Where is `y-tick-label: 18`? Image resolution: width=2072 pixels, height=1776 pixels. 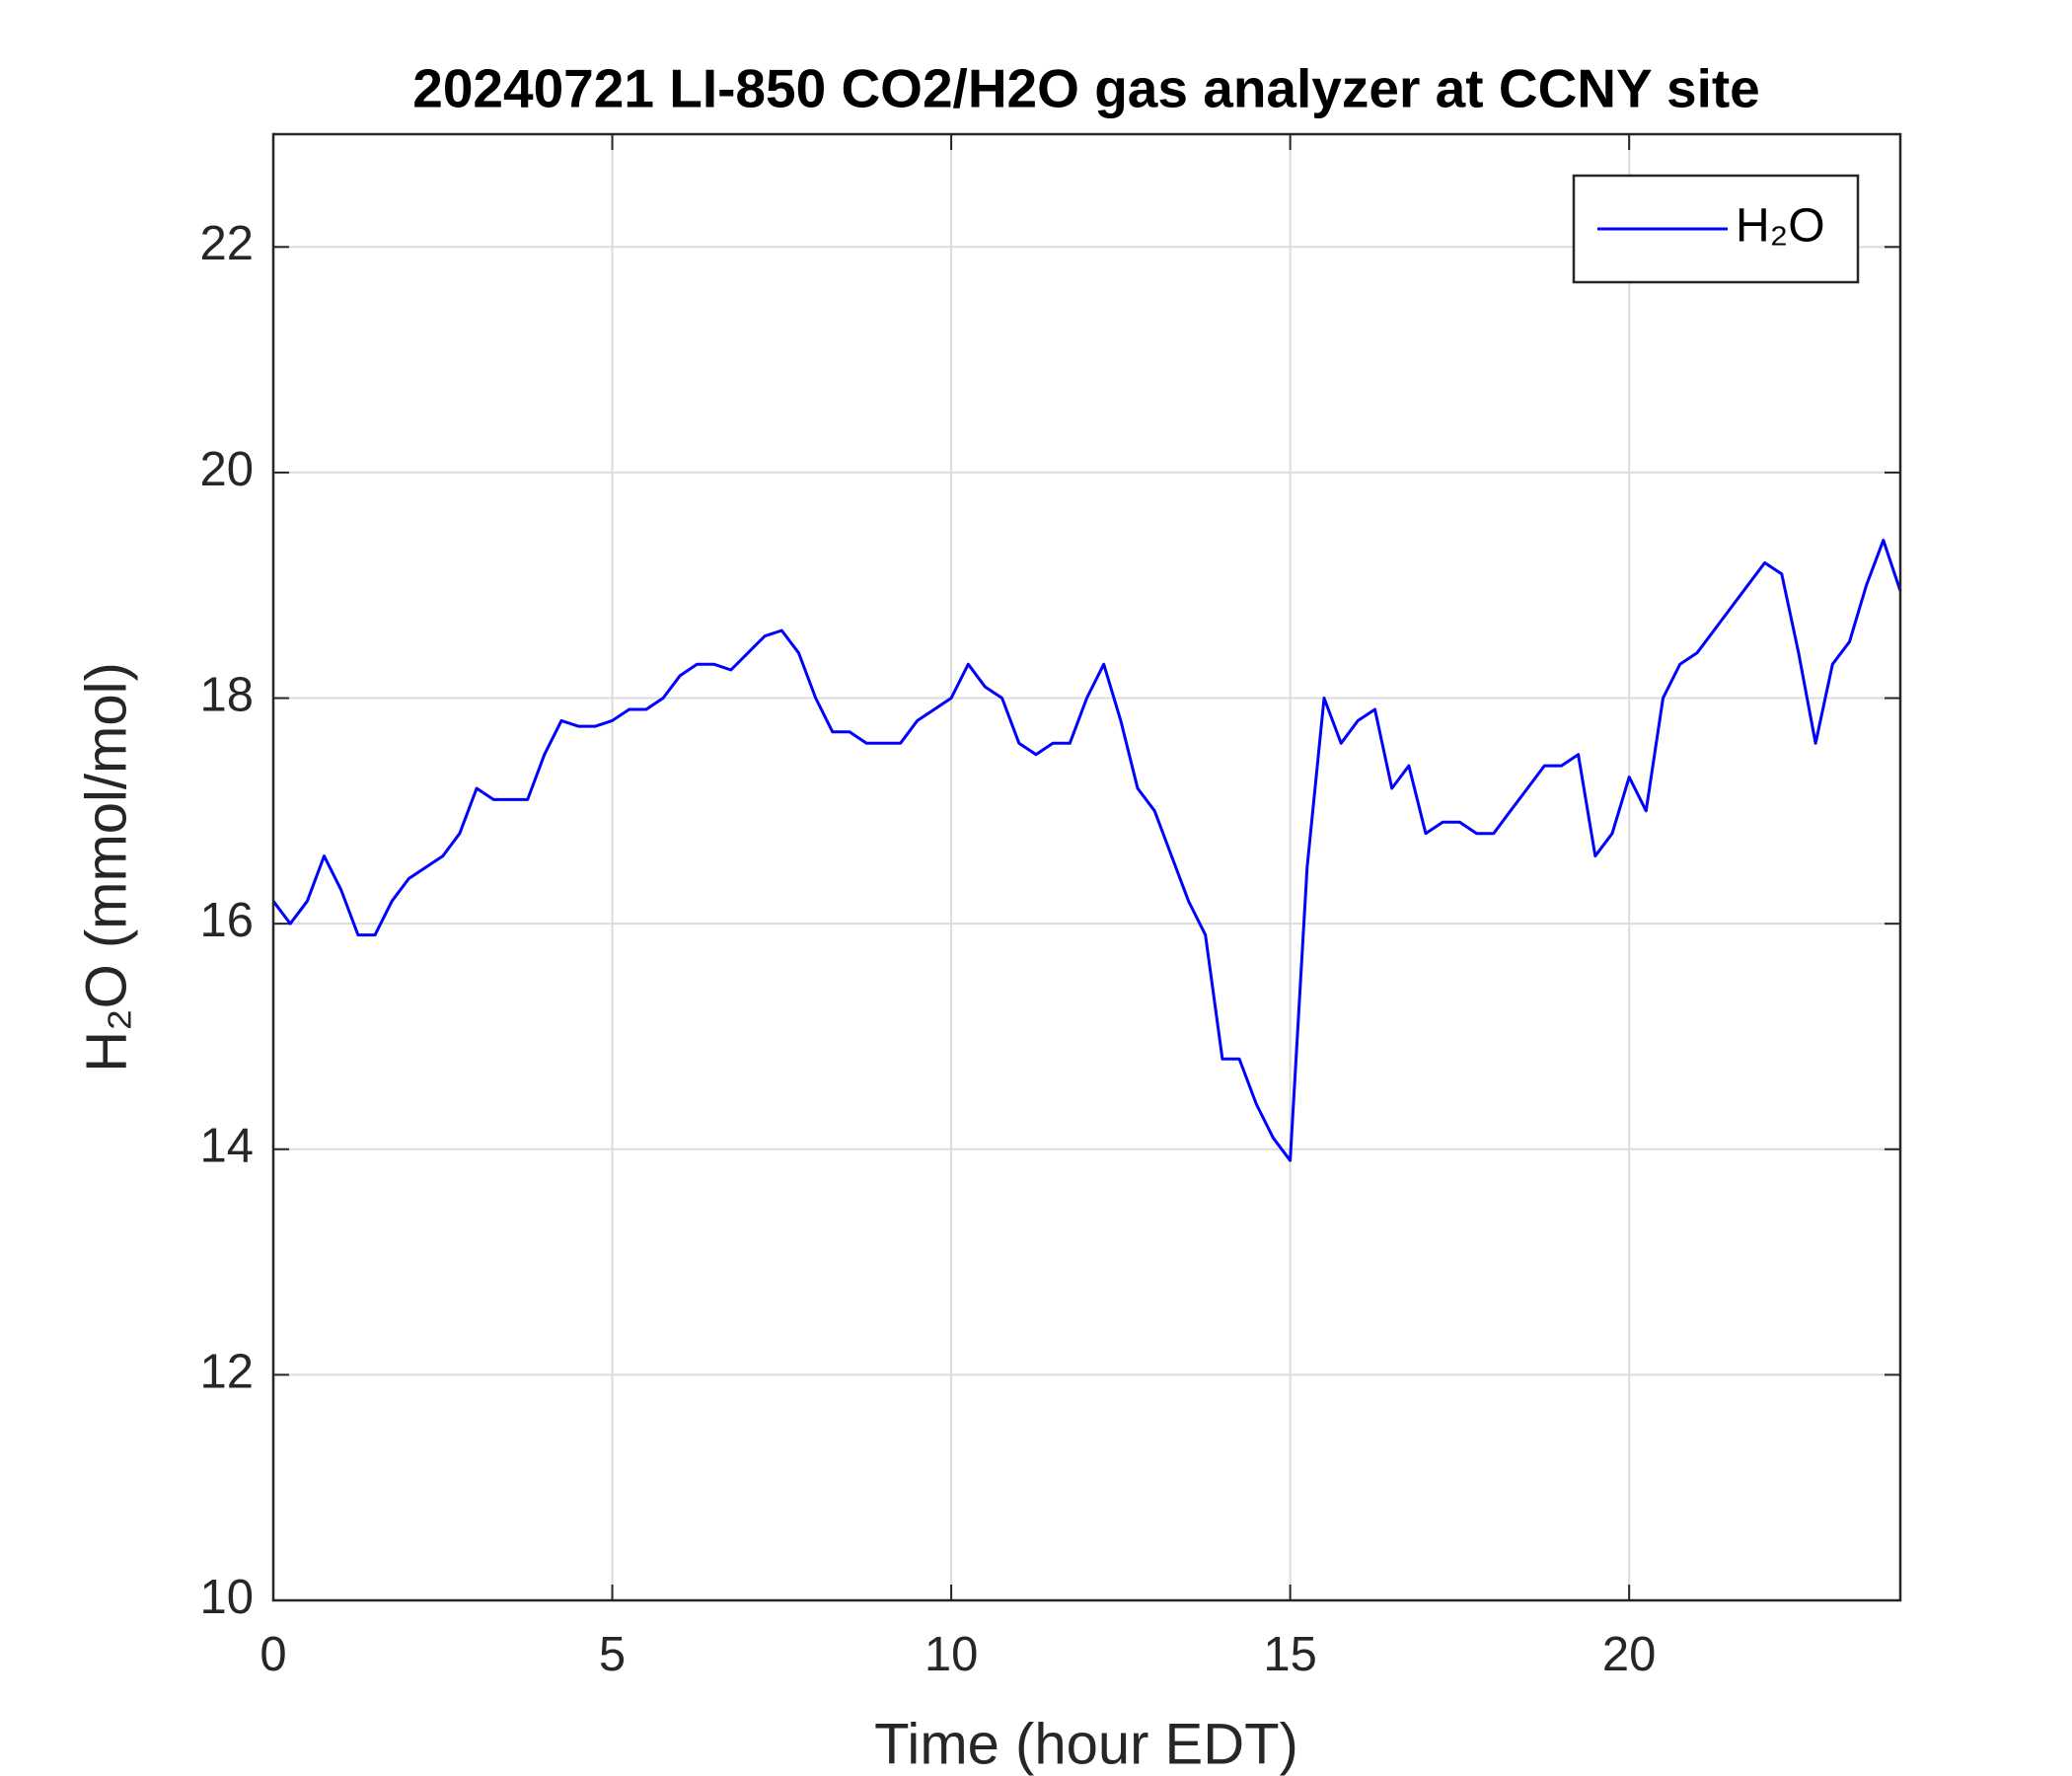
y-tick-label: 18 is located at coordinates (227, 695).